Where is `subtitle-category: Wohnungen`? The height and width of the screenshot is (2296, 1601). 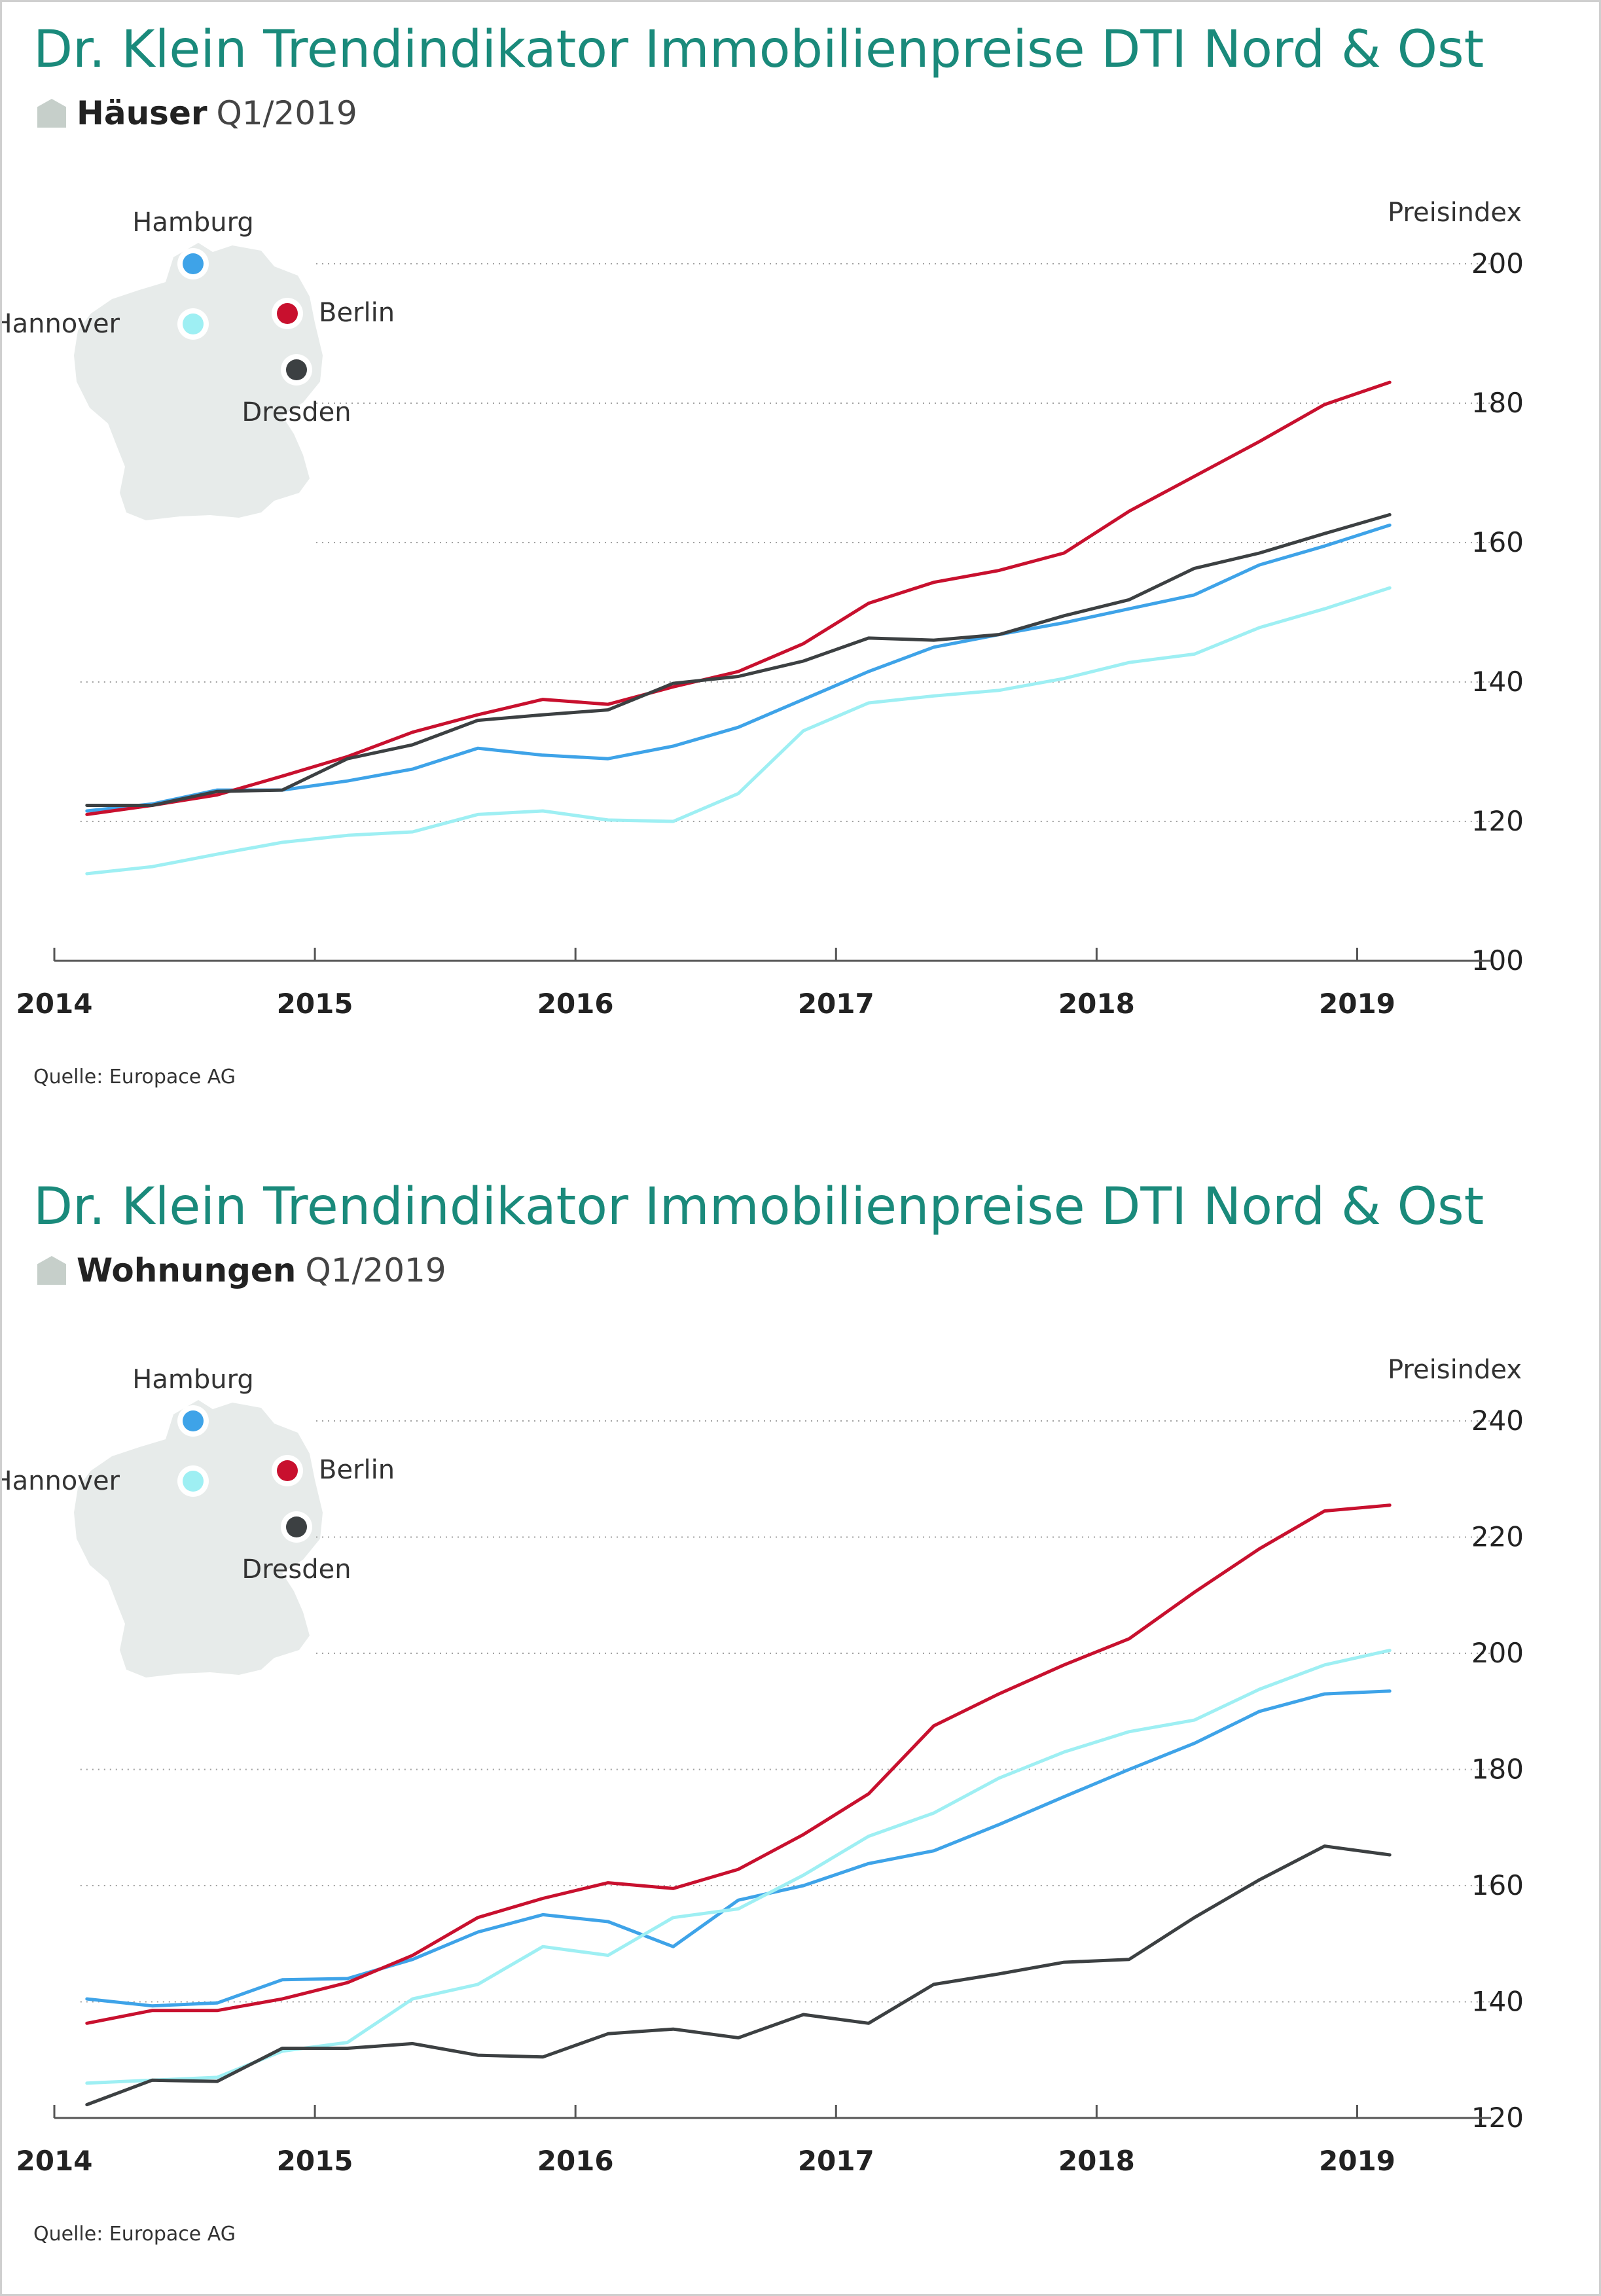 subtitle-category: Wohnungen is located at coordinates (187, 1270).